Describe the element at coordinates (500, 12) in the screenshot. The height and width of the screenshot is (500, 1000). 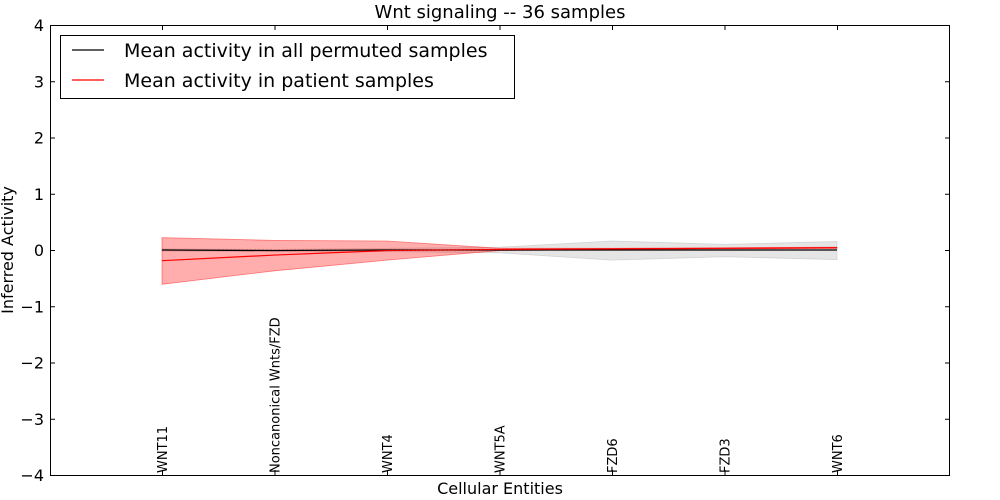
I see `chart-title: Wnt signaling -- 36 samples` at that location.